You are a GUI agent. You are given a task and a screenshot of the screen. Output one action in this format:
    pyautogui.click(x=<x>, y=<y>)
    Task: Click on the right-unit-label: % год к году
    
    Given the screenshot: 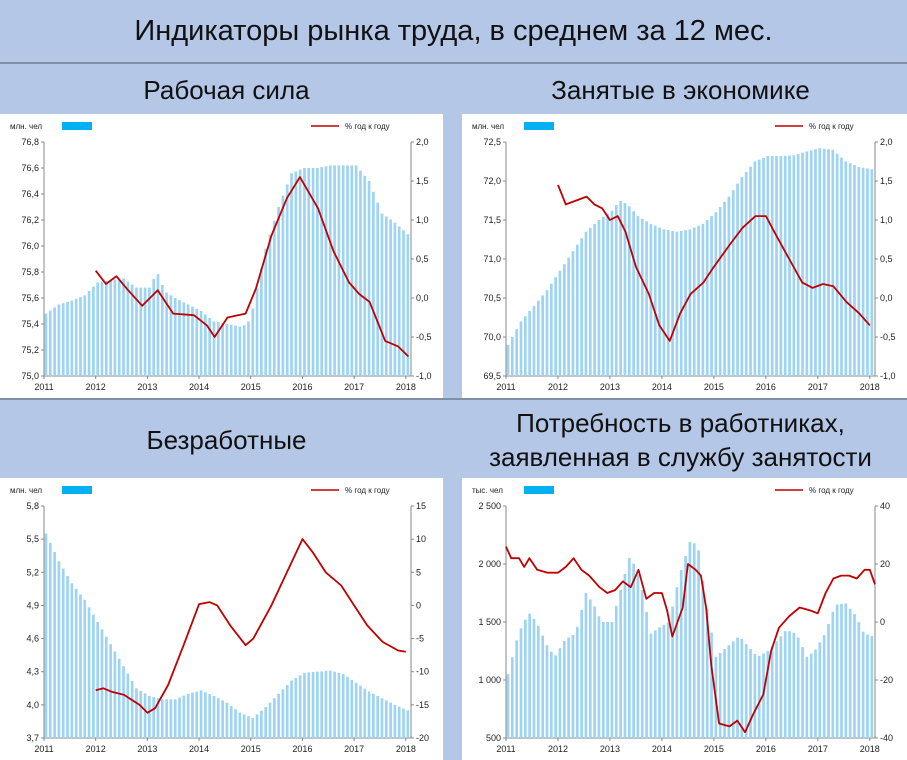 What is the action you would take?
    pyautogui.click(x=367, y=490)
    